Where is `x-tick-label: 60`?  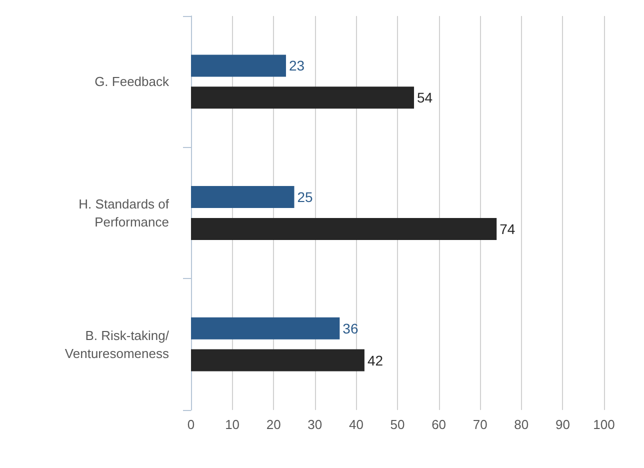
x-tick-label: 60 is located at coordinates (439, 424).